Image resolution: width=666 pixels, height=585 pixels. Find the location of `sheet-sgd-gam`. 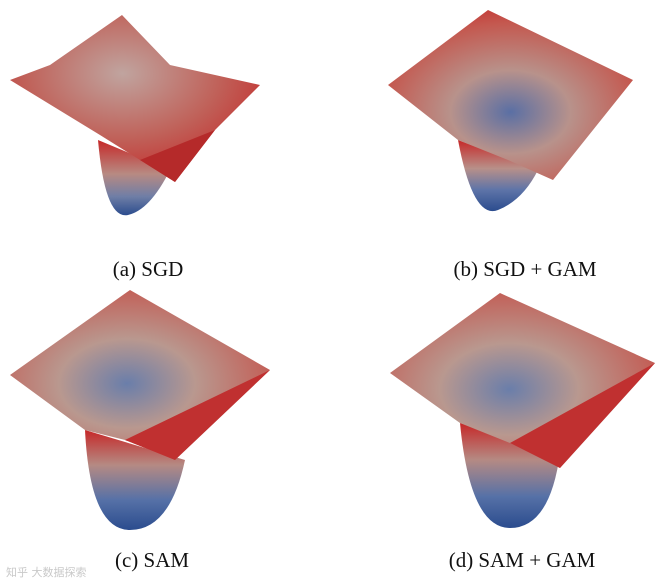

sheet-sgd-gam is located at coordinates (510, 95).